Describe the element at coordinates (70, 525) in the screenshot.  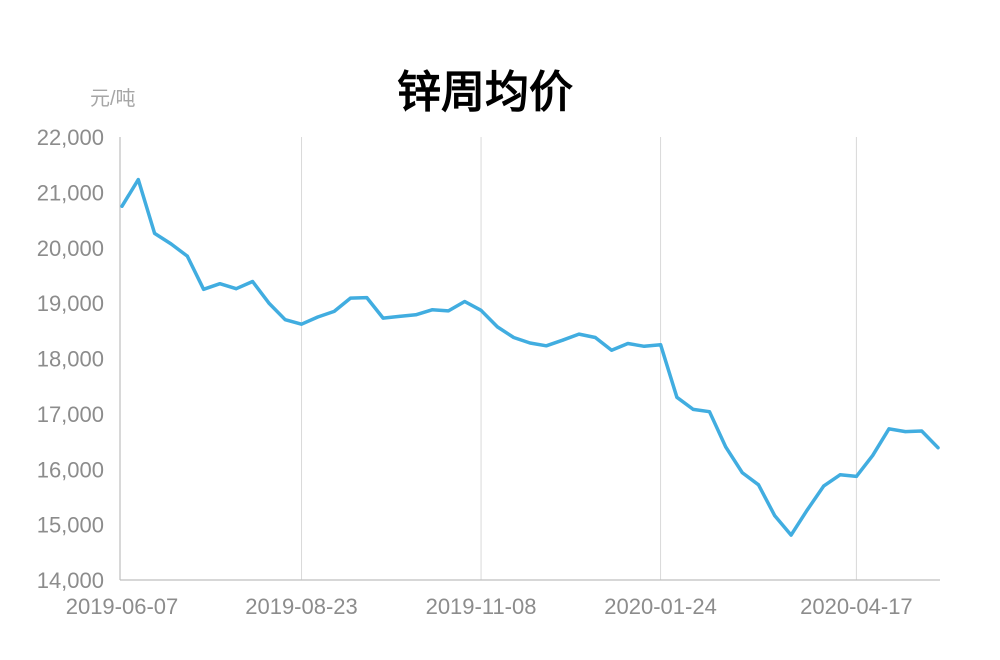
I see `y-tick-label: 15,000` at that location.